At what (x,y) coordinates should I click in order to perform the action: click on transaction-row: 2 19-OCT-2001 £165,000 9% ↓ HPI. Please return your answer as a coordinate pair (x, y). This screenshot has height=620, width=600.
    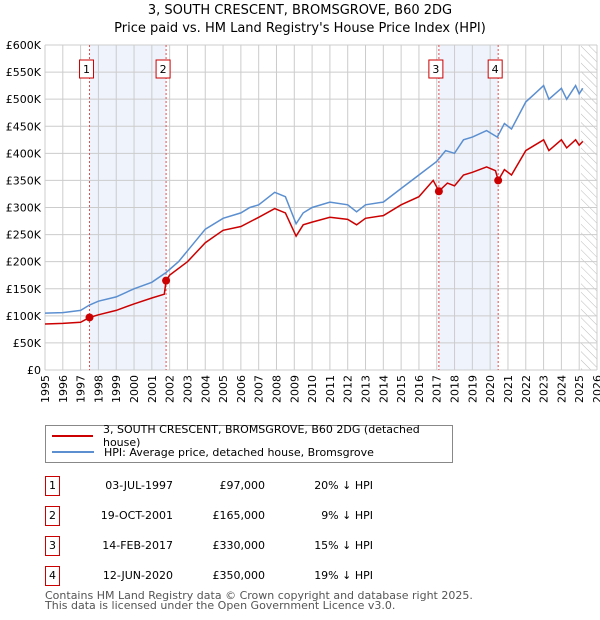
    Looking at the image, I should click on (255, 516).